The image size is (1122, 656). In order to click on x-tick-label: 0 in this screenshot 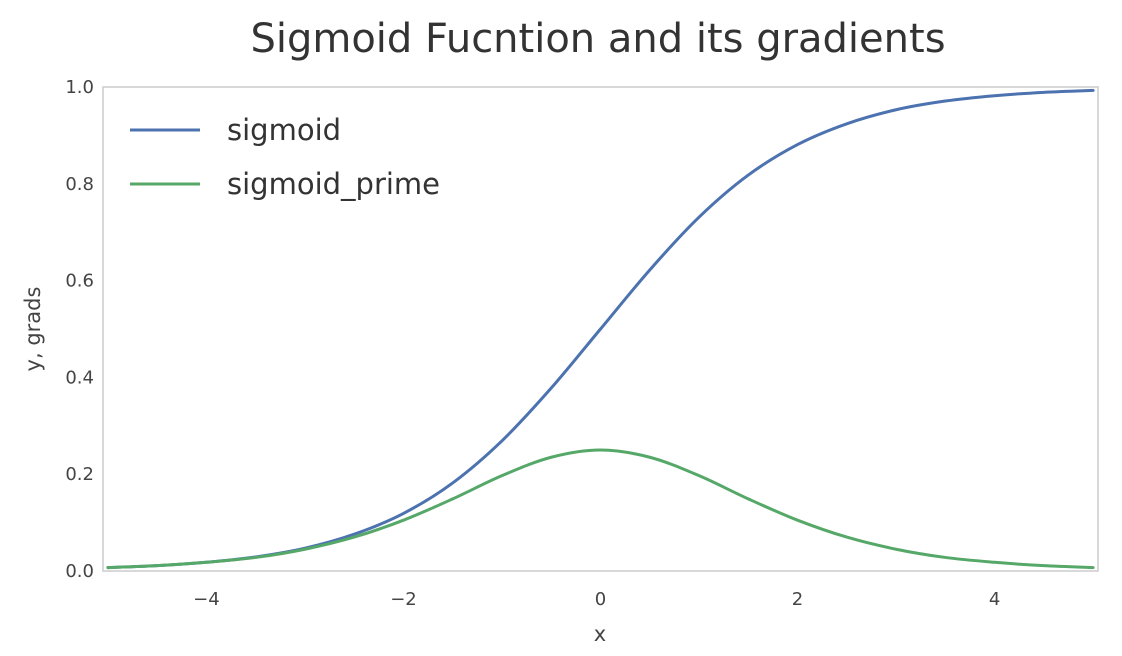, I will do `click(600, 599)`.